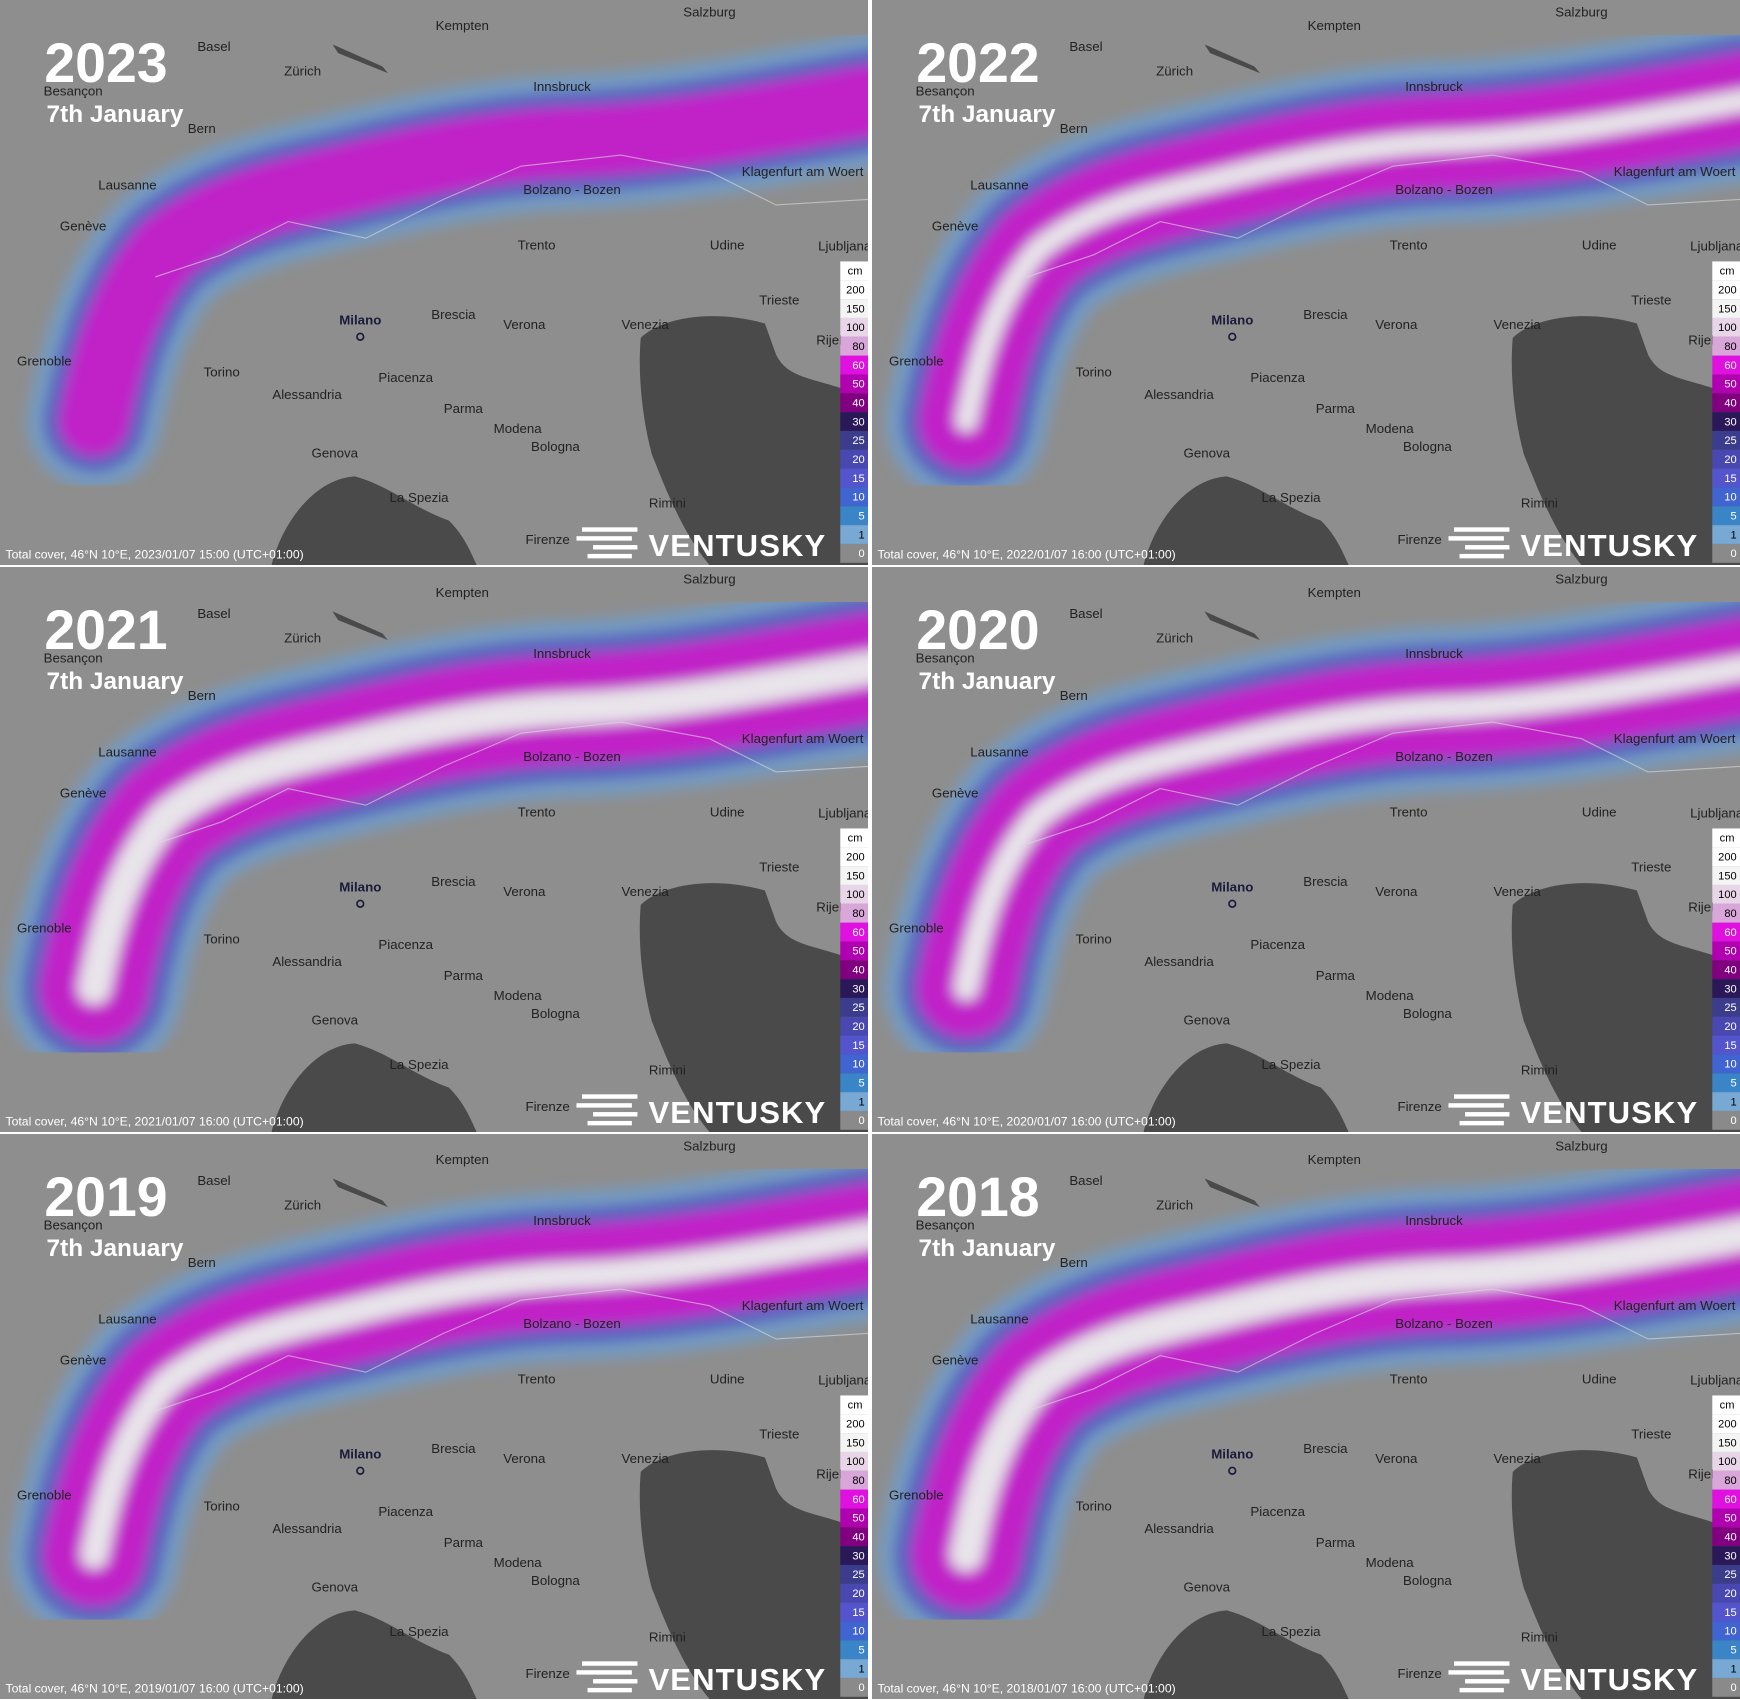  Describe the element at coordinates (999, 1318) in the screenshot. I see `city-label: Lausanne` at that location.